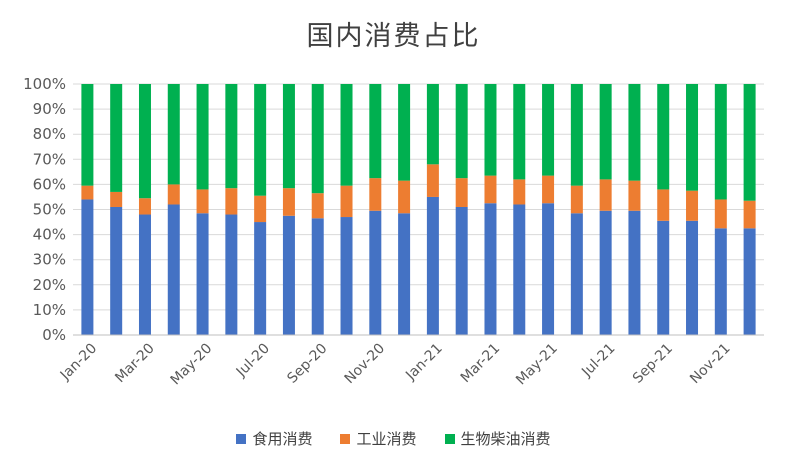  What do you see at coordinates (49, 184) in the screenshot?
I see `y-tick-label: 60%` at bounding box center [49, 184].